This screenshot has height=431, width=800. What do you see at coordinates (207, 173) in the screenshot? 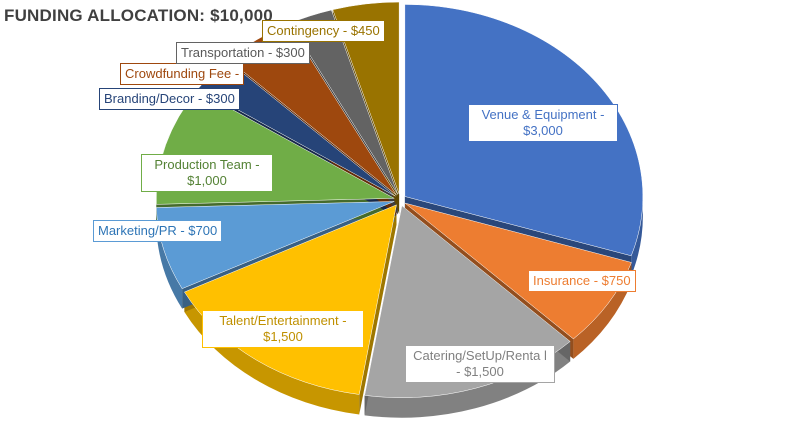
I see `data-label-production: Production Team - $1,000` at bounding box center [207, 173].